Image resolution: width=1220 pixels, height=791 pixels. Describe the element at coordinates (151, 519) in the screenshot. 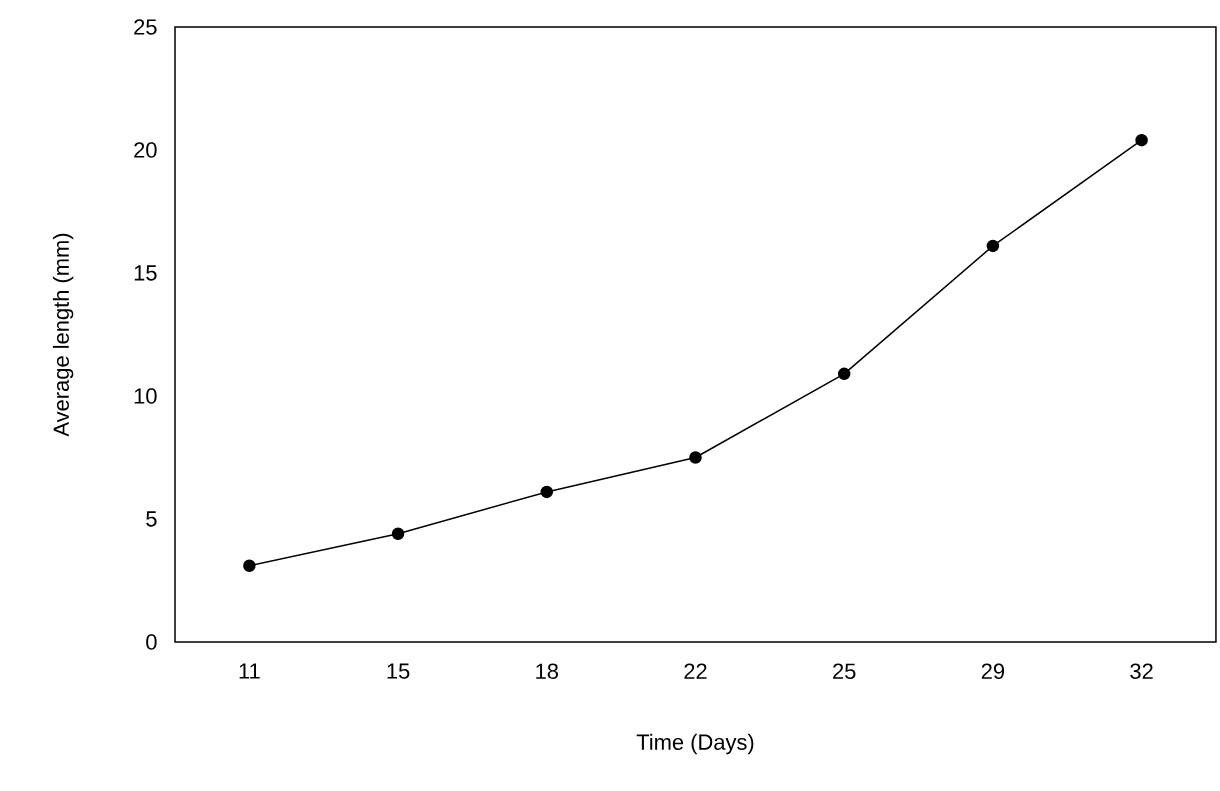

I see `y-tick-label: 5` at that location.